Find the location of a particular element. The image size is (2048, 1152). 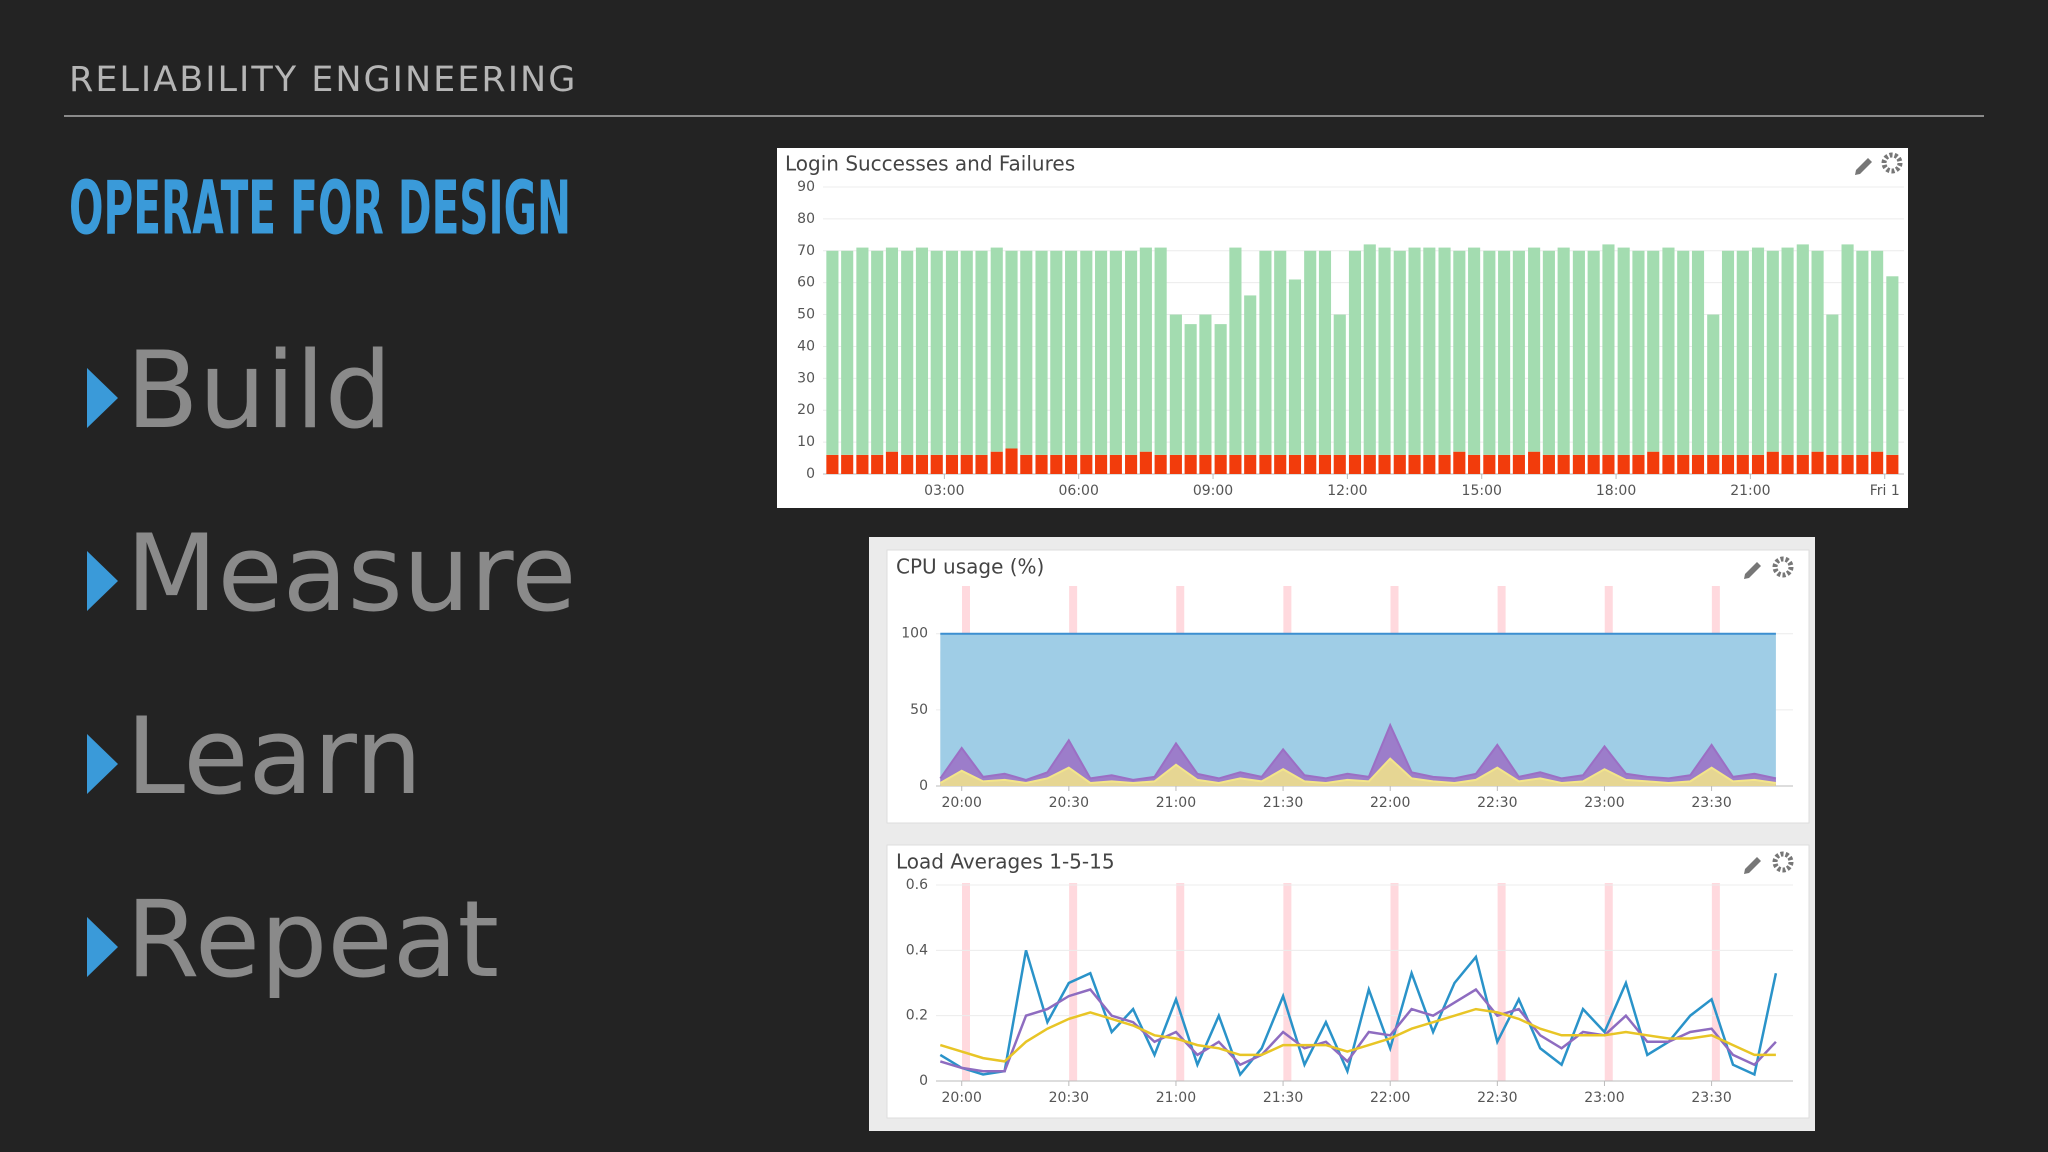

x-tick-label: 20:00 is located at coordinates (962, 1098).